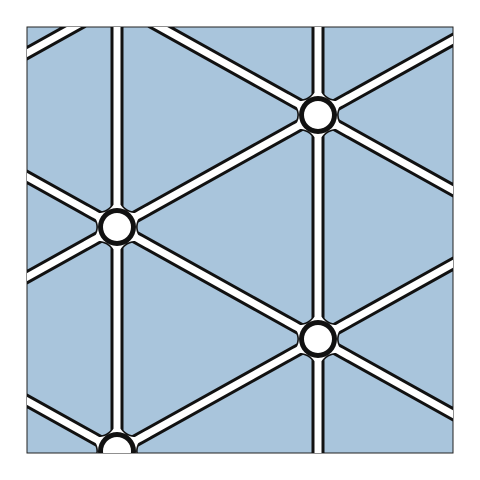  What do you see at coordinates (318, 115) in the screenshot?
I see `node-top-right` at bounding box center [318, 115].